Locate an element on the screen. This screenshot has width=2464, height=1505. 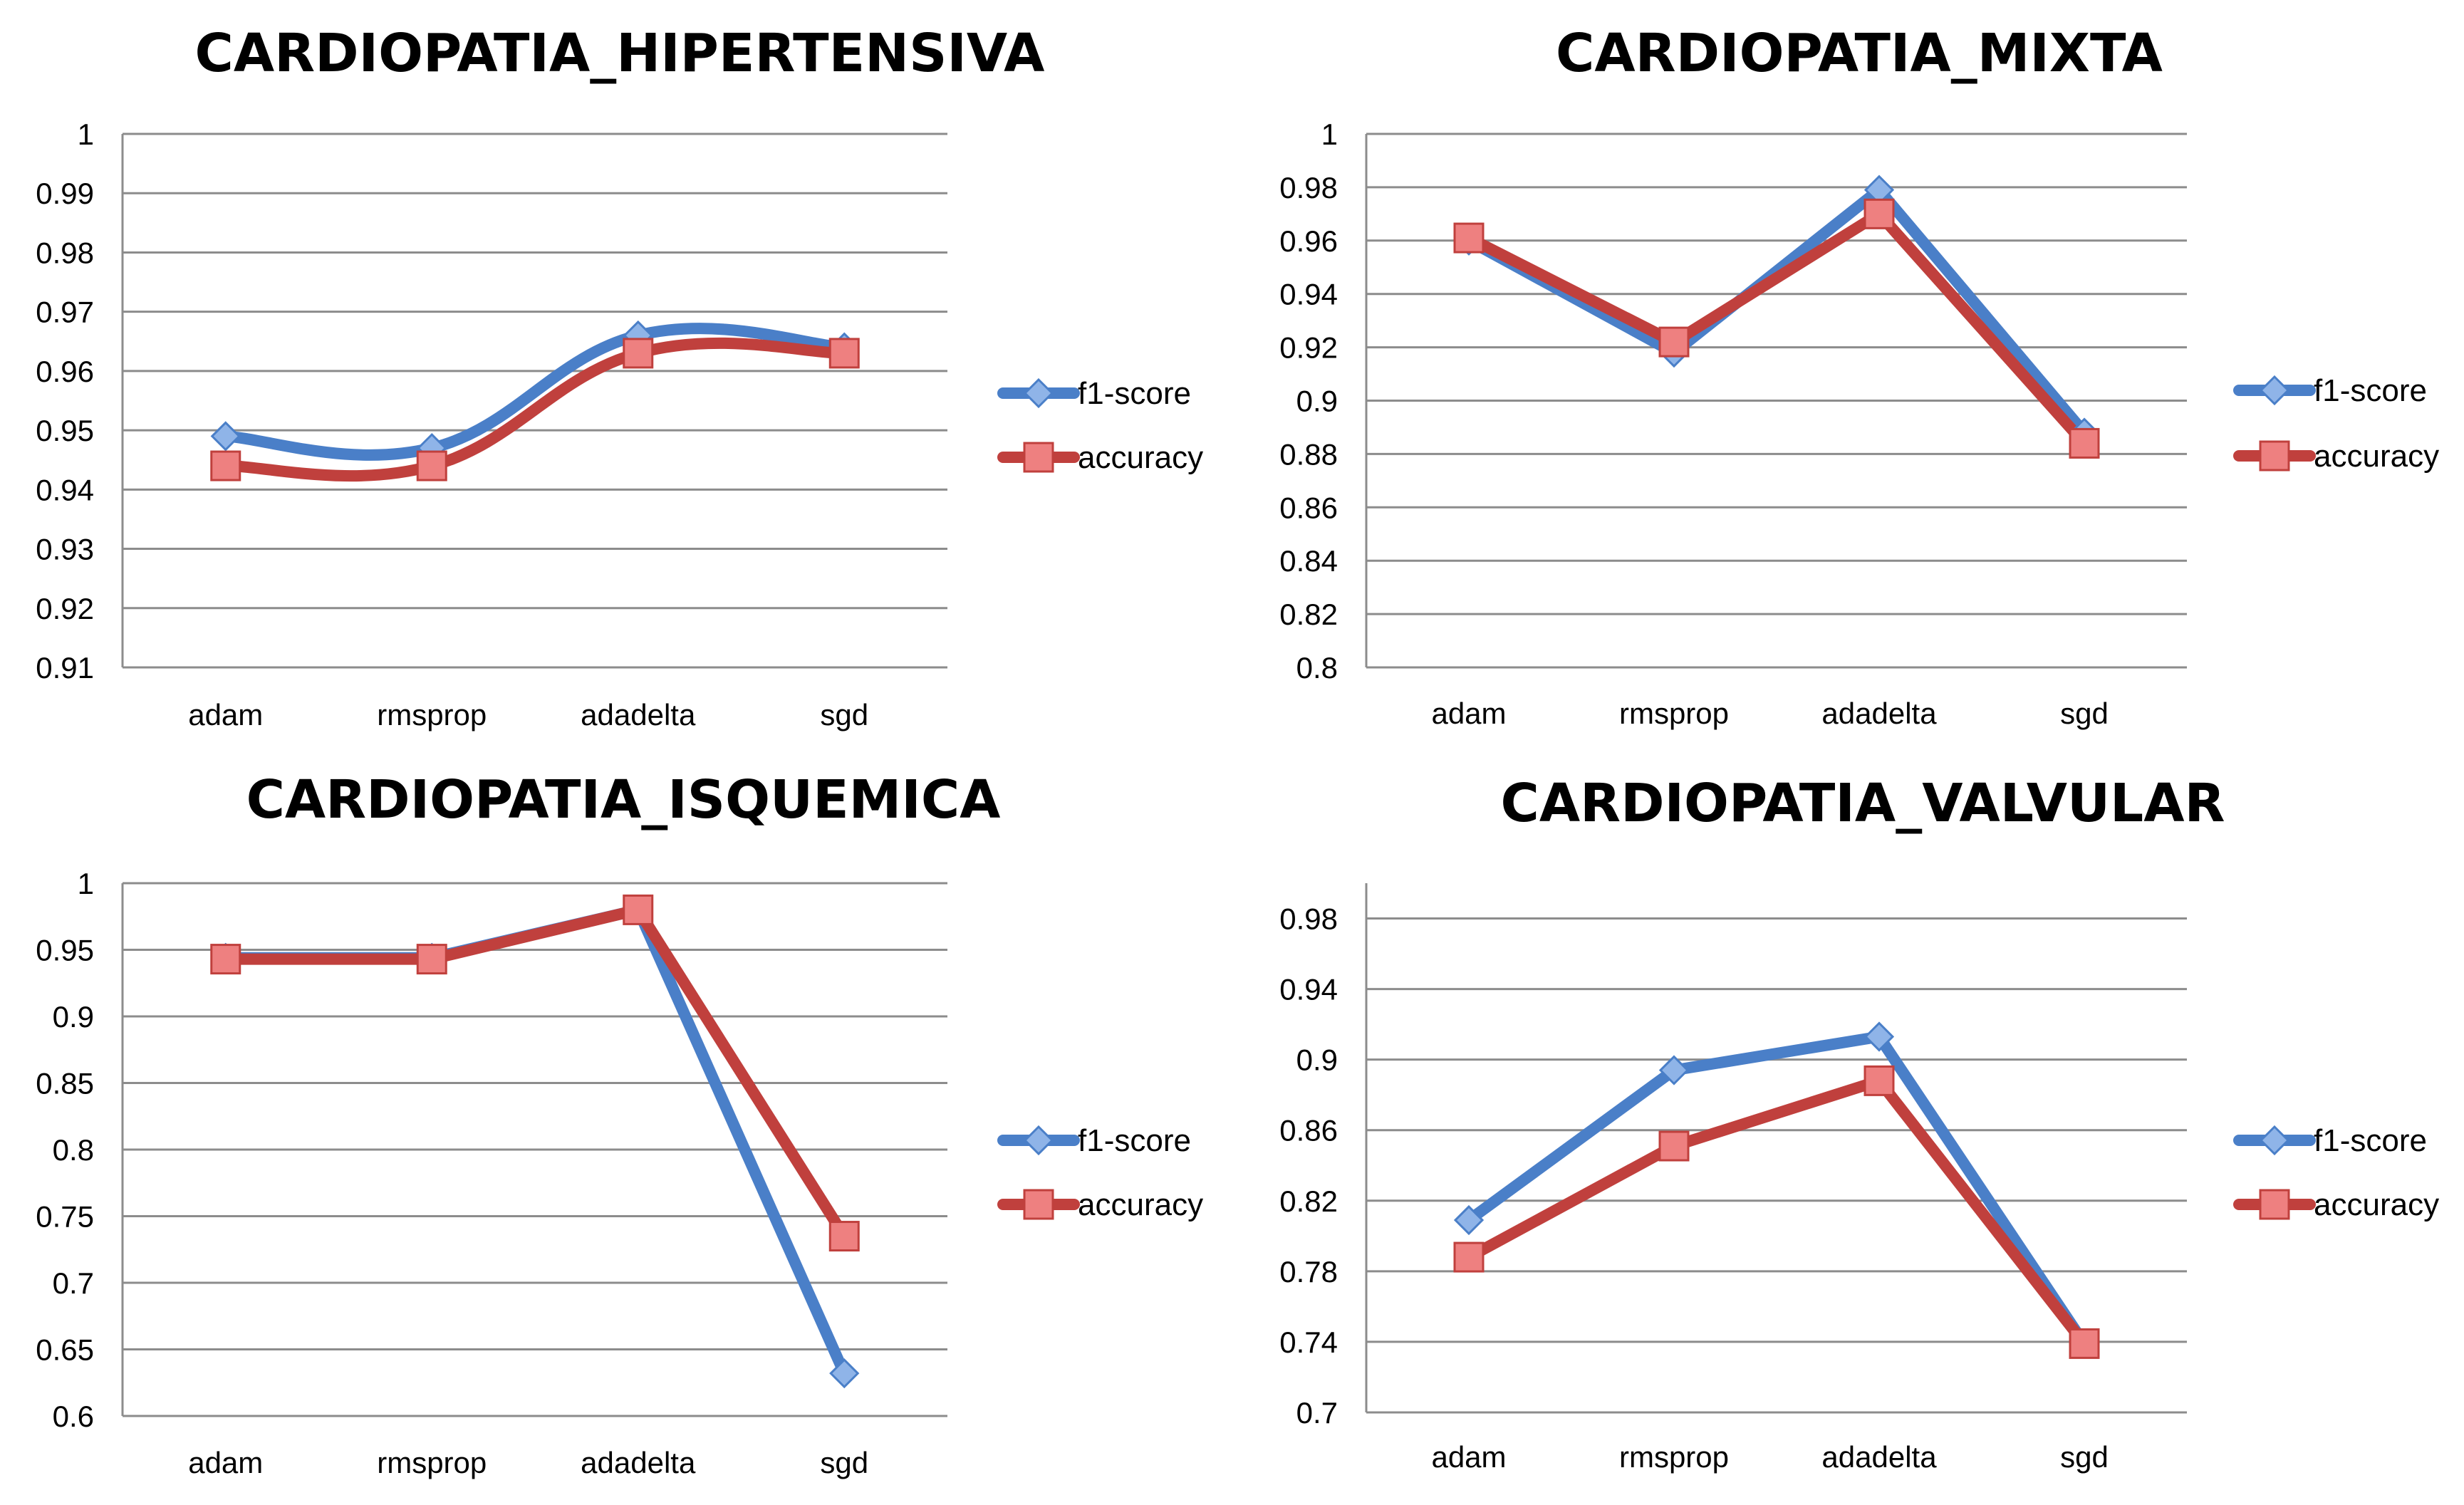
y-tick-label: 0.97 is located at coordinates (65, 312).